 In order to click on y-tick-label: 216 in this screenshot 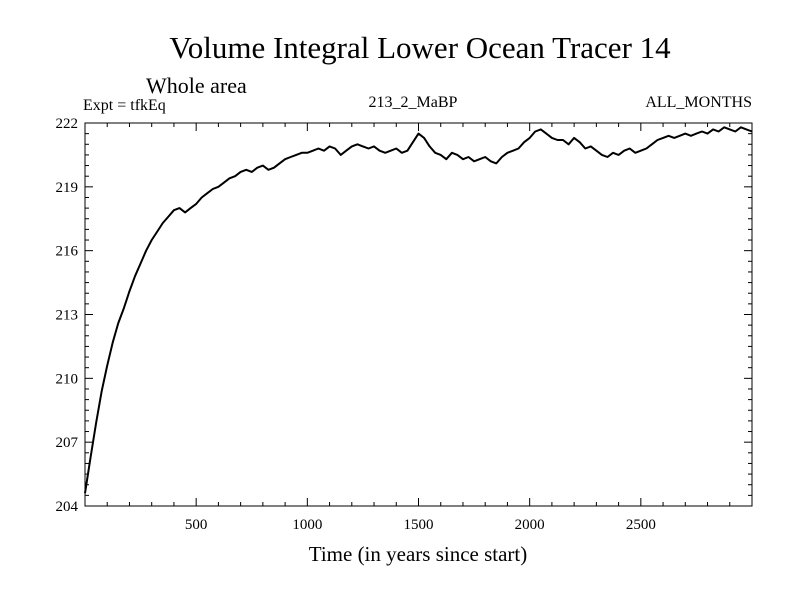, I will do `click(67, 252)`.